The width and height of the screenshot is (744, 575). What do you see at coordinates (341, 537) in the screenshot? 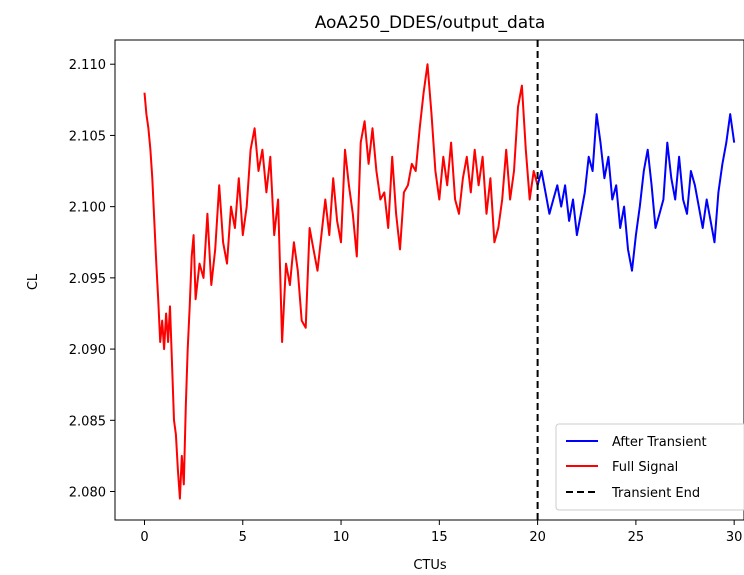
I see `x-tick-label: 10` at bounding box center [341, 537].